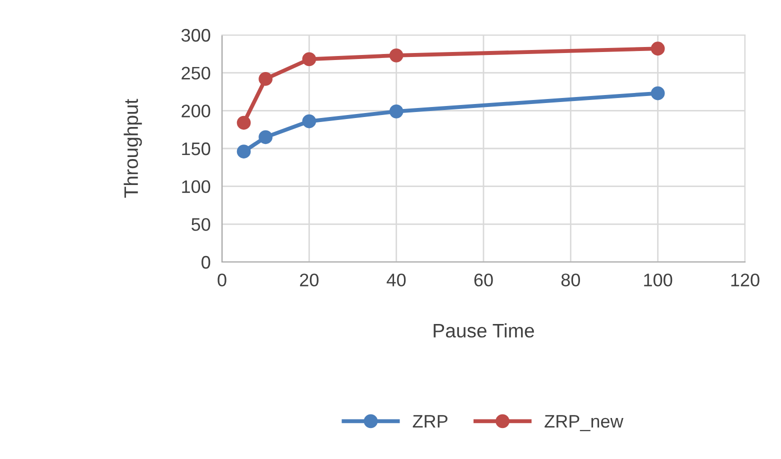  I want to click on legend-label: ZRP_new, so click(584, 423).